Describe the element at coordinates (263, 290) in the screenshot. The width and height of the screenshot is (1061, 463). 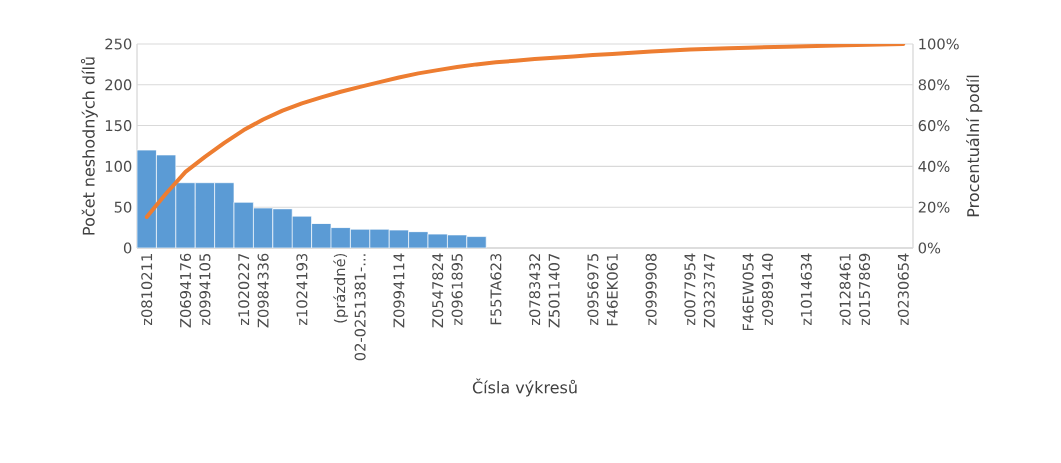
I see `x-tick-label: Z0984336` at that location.